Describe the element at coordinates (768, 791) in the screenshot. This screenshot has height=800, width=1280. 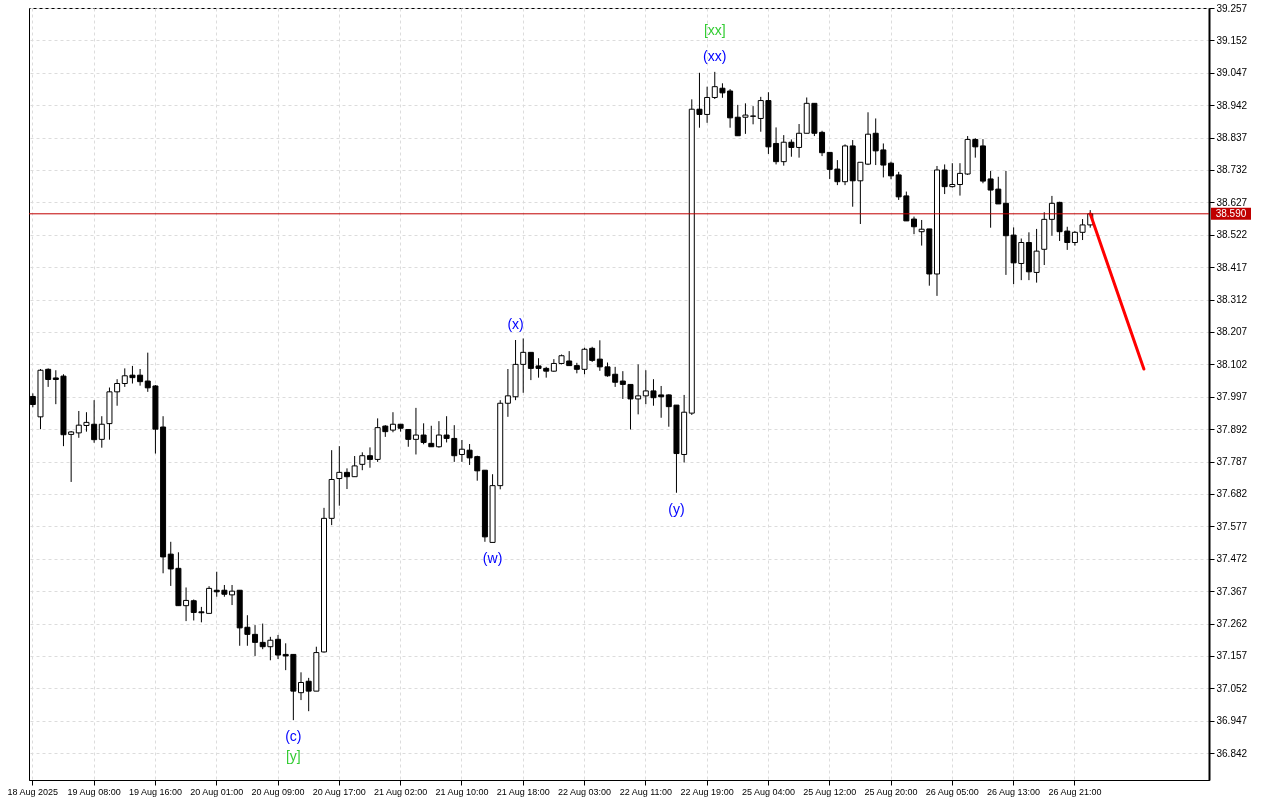
I see `x-tick-label: 25 Aug 04:00` at that location.